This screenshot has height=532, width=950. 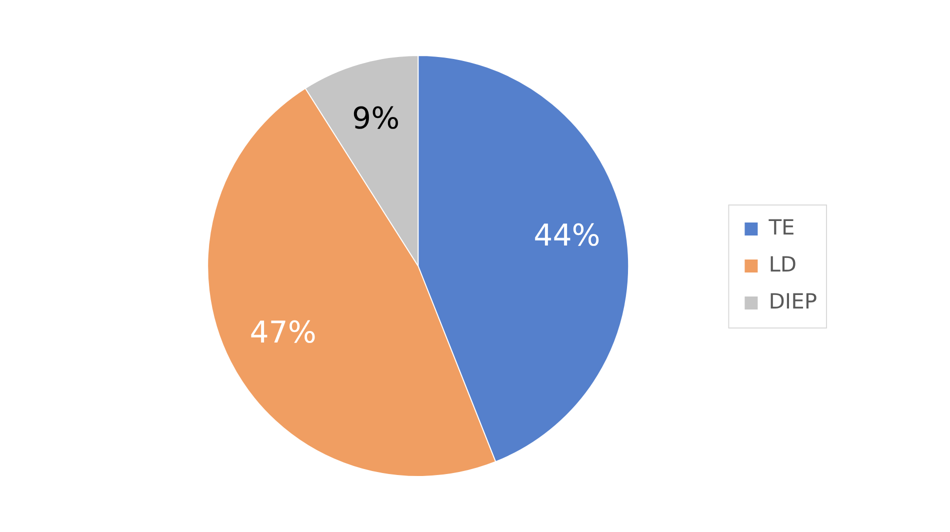 I want to click on legend-label: DIEP, so click(x=792, y=301).